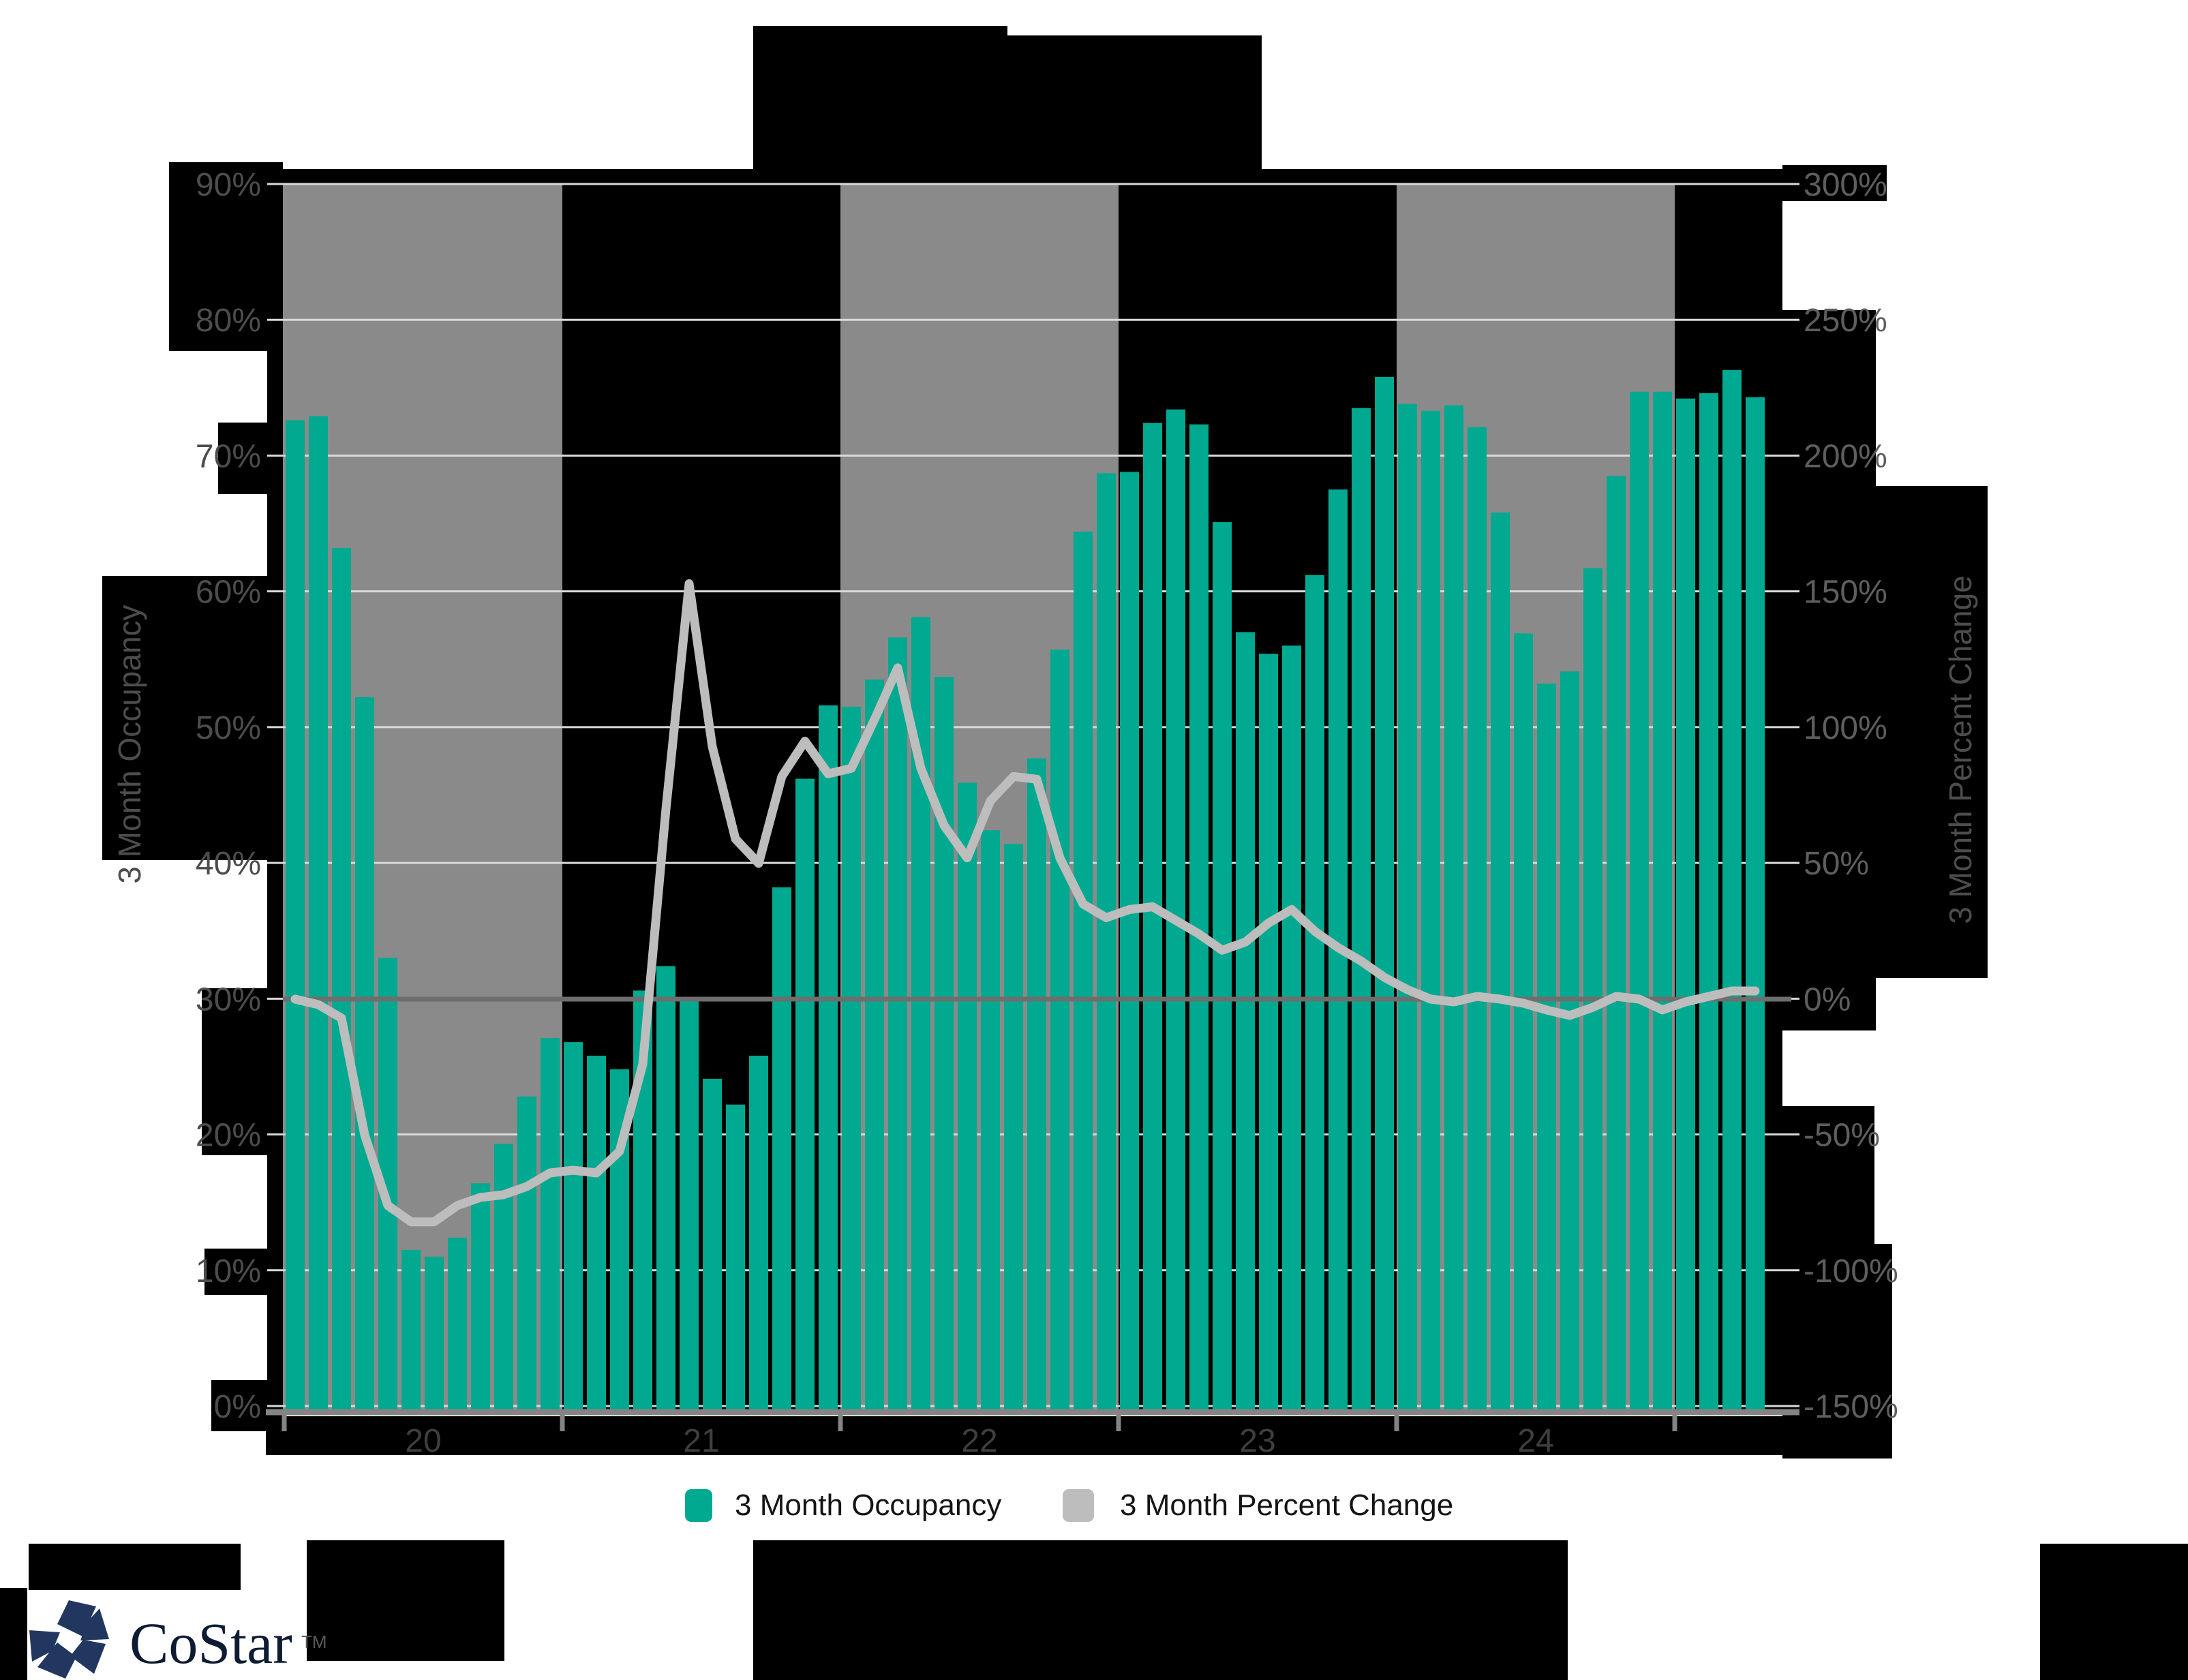 The height and width of the screenshot is (1680, 2188). I want to click on legend-occupancy-label: 3 Month Occupancy, so click(868, 1505).